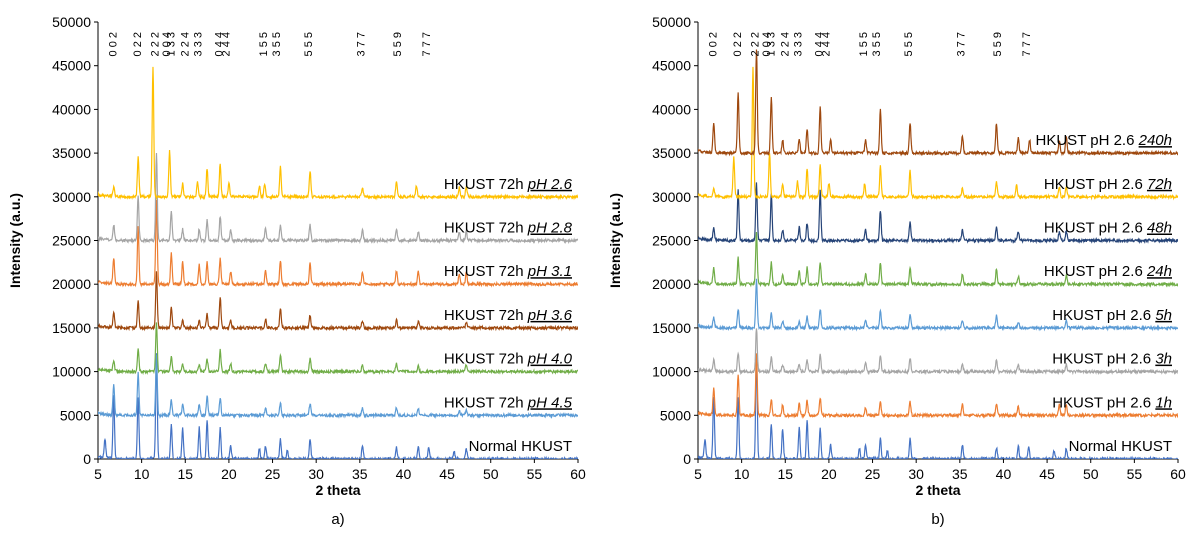 The image size is (1188, 533). What do you see at coordinates (549, 271) in the screenshot?
I see `series-label-condition: pH 3.1` at bounding box center [549, 271].